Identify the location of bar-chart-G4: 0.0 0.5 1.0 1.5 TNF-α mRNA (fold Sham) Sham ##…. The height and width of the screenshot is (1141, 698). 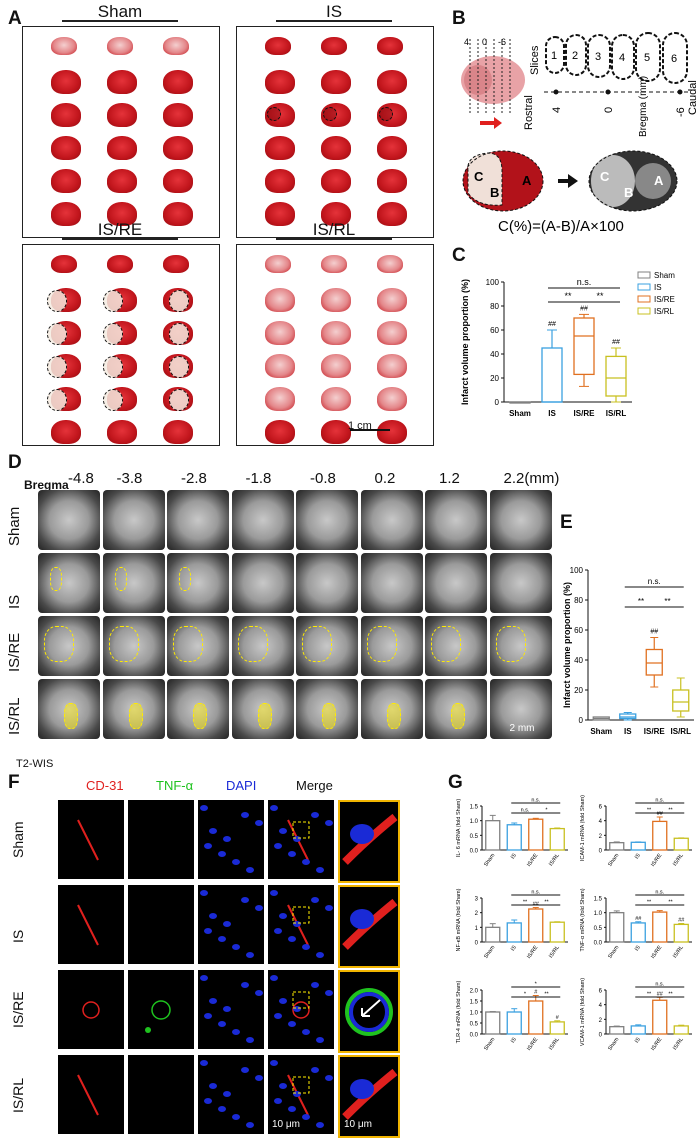
(636, 924).